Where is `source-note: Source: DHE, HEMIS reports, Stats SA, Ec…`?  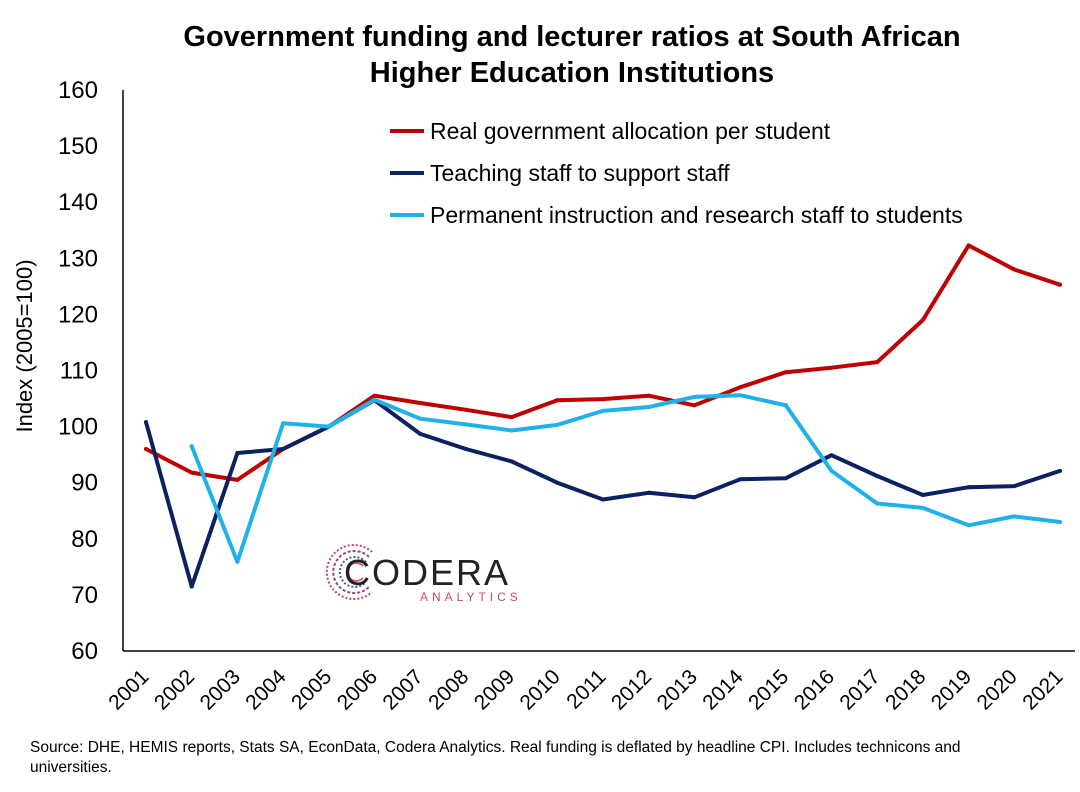
source-note: Source: DHE, HEMIS reports, Stats SA, Ec… is located at coordinates (495, 757).